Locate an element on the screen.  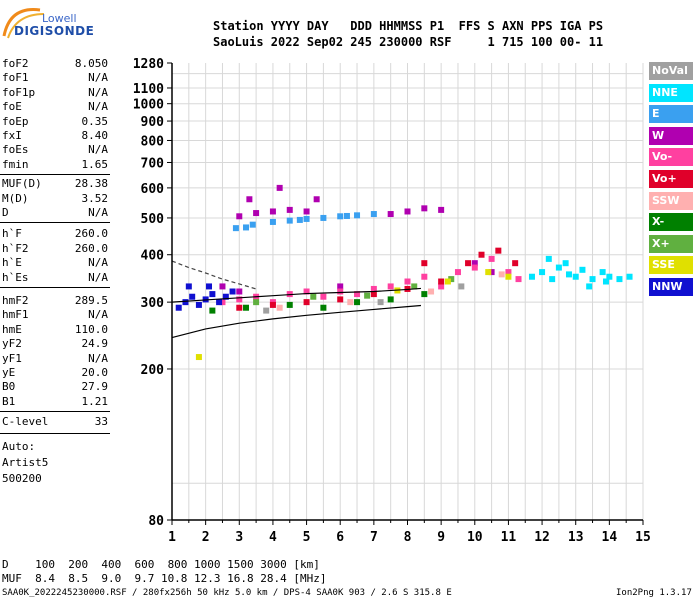
param-name: D is located at coordinates (5, 212).